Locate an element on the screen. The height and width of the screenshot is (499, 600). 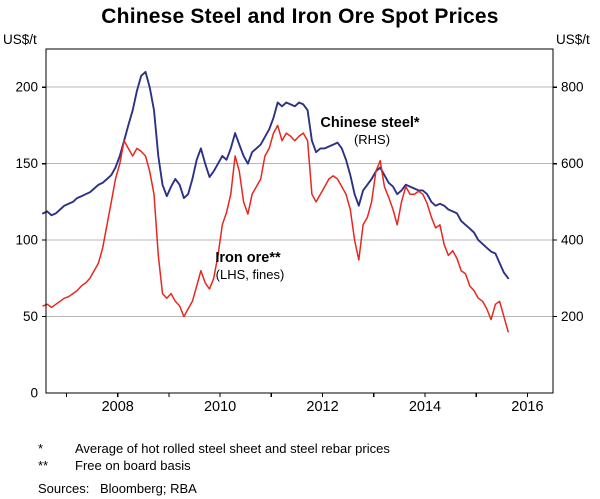
x-tick-label: 2012 is located at coordinates (322, 407).